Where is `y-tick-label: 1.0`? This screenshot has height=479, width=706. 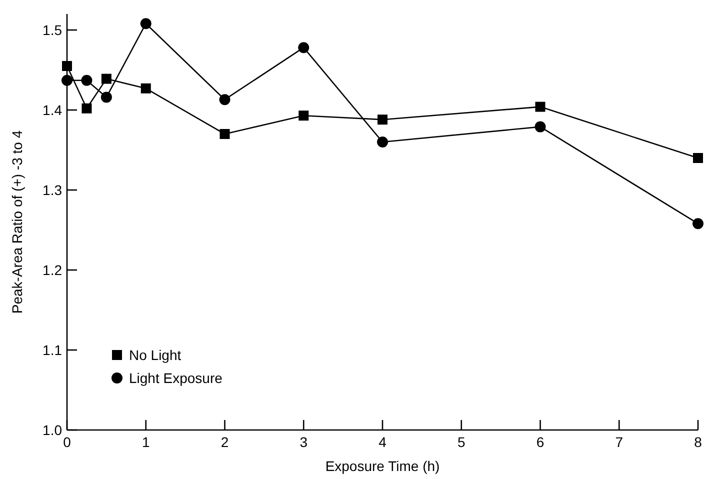 y-tick-label: 1.0 is located at coordinates (52, 430).